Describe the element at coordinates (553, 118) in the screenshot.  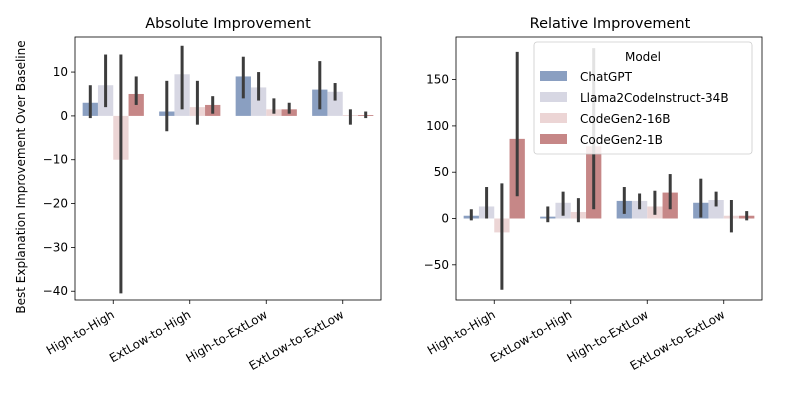
I see `legend-swatch-codegen2-16b` at that location.